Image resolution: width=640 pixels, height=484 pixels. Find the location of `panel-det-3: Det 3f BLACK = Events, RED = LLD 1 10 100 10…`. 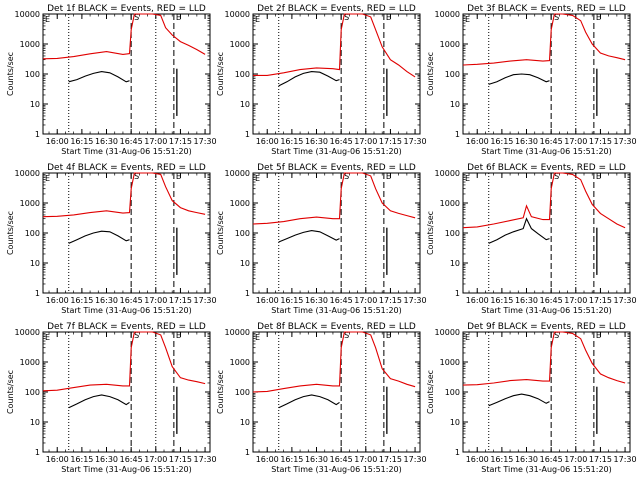

panel-det-3: Det 3f BLACK = Events, RED = LLD 1 10 100 10… is located at coordinates (531, 80).